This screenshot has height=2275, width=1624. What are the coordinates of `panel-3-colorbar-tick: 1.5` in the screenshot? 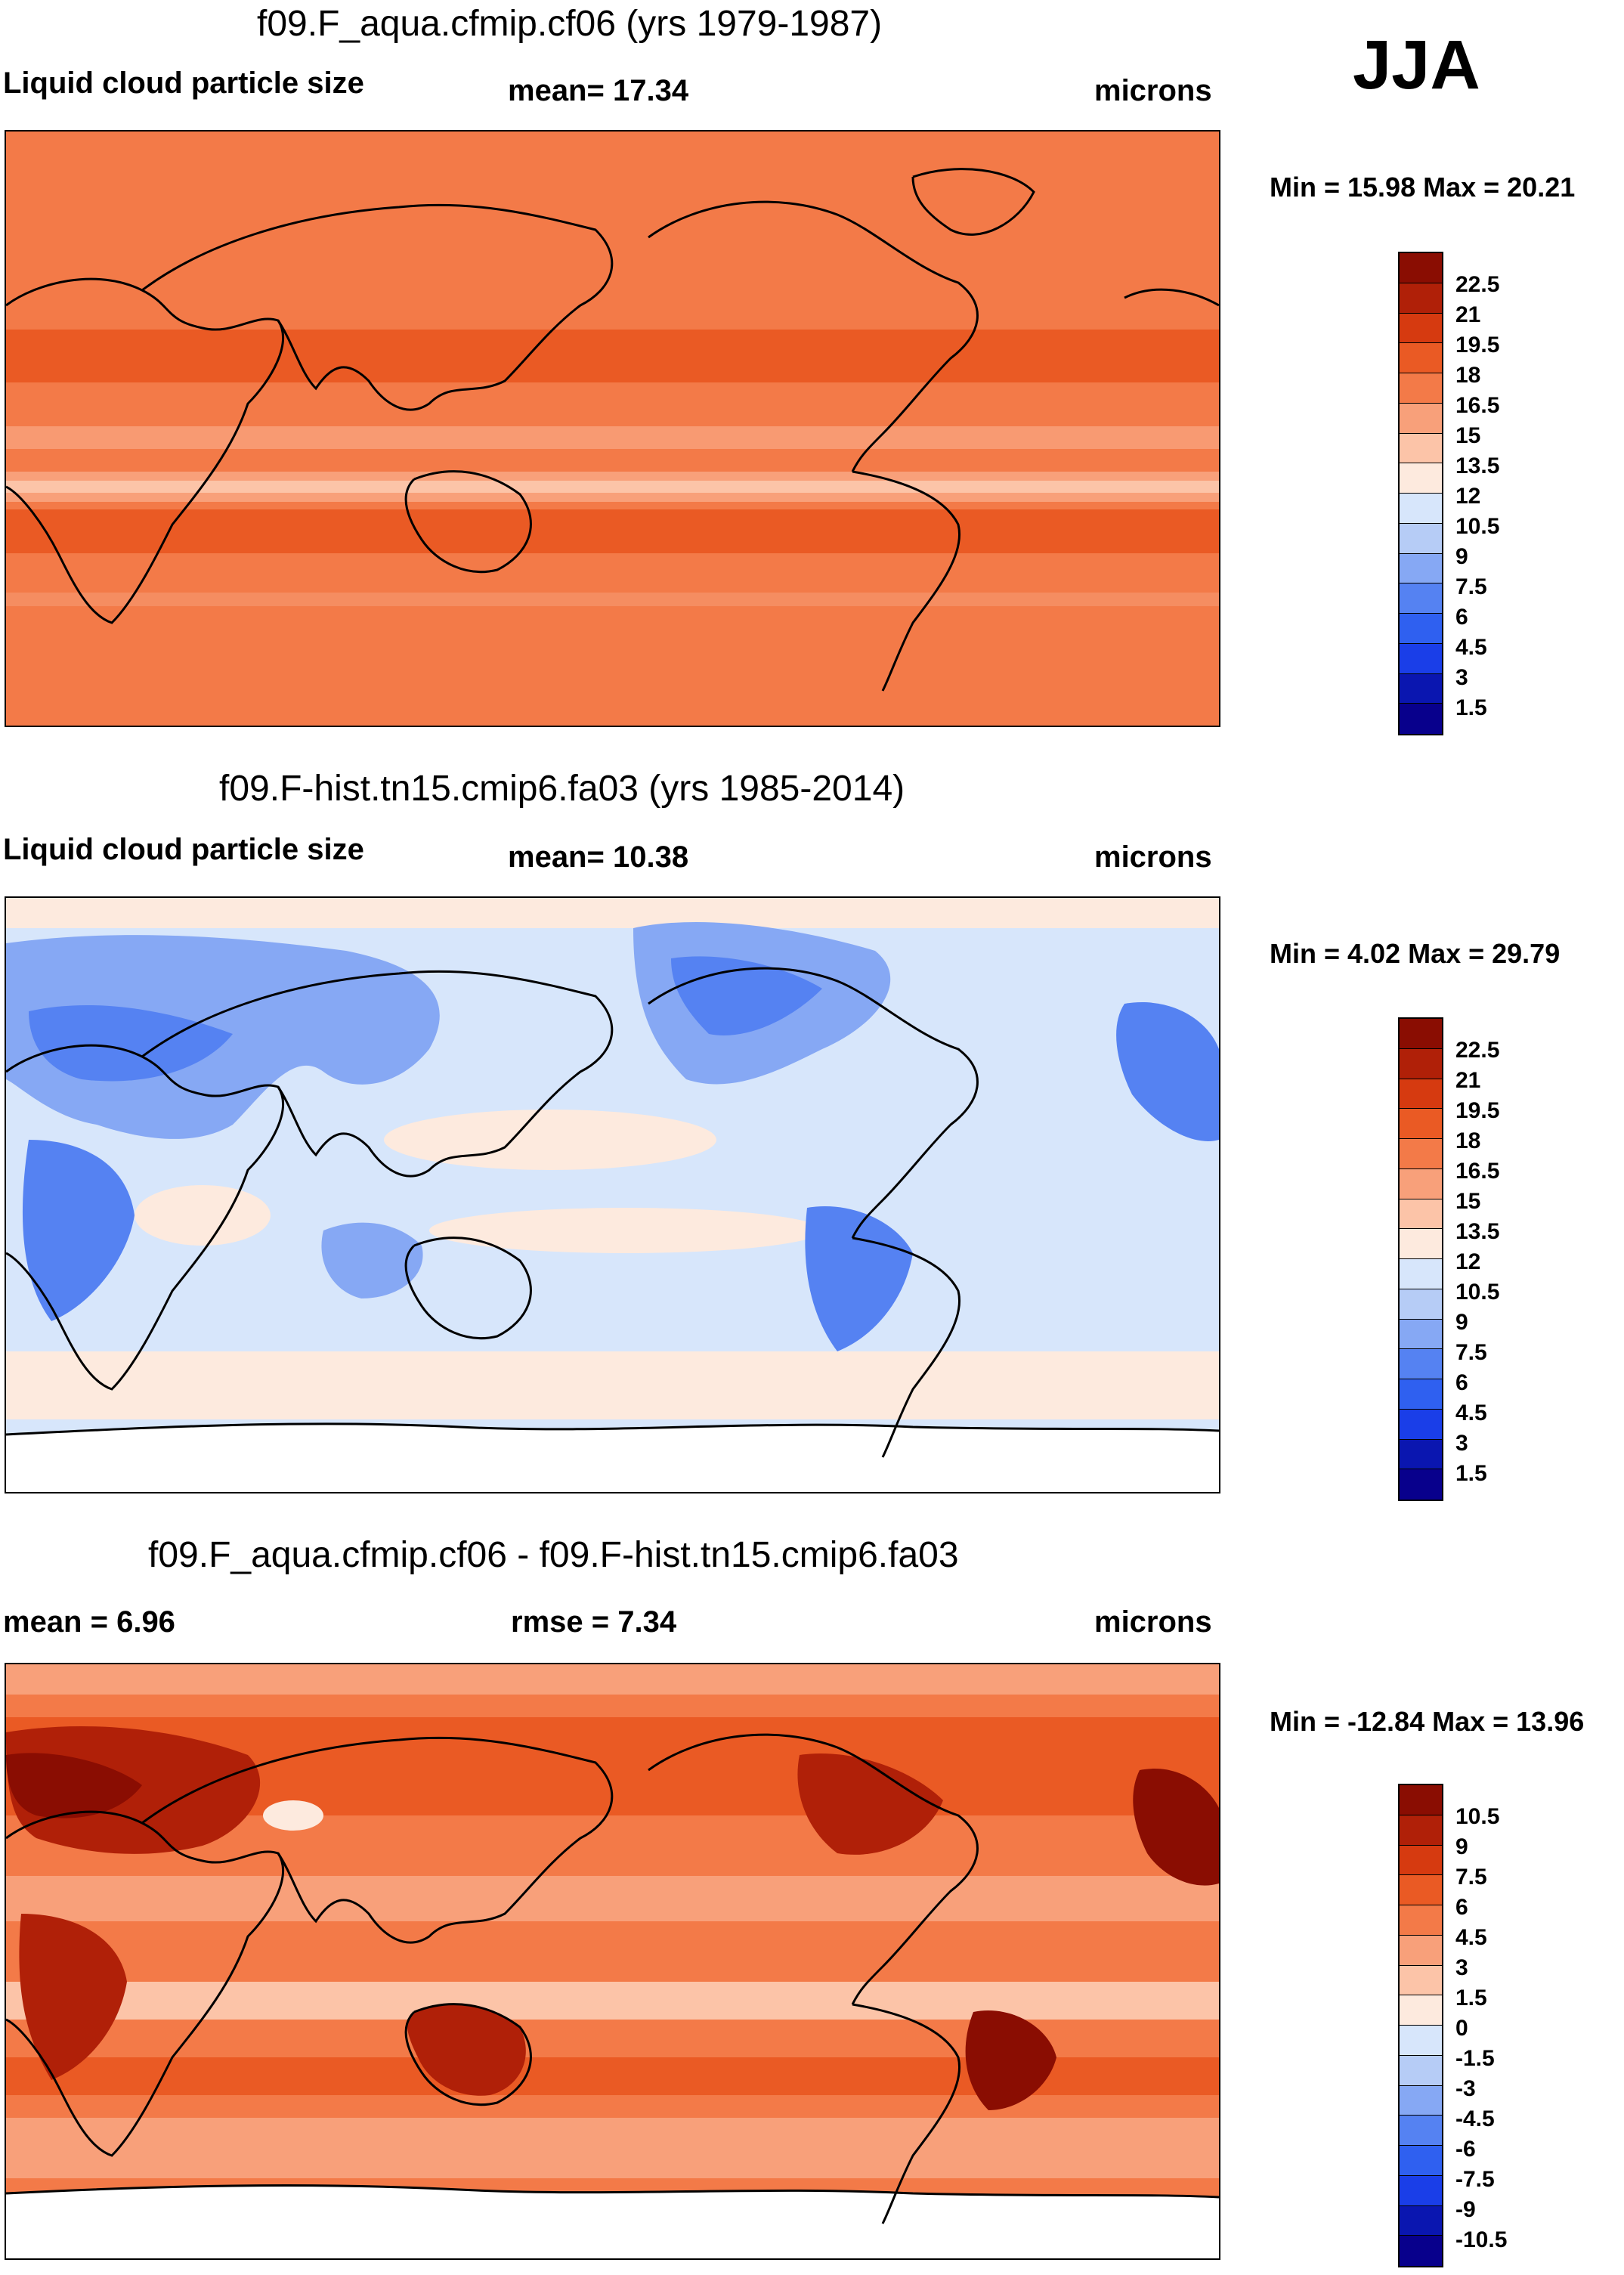 It's located at (1471, 1998).